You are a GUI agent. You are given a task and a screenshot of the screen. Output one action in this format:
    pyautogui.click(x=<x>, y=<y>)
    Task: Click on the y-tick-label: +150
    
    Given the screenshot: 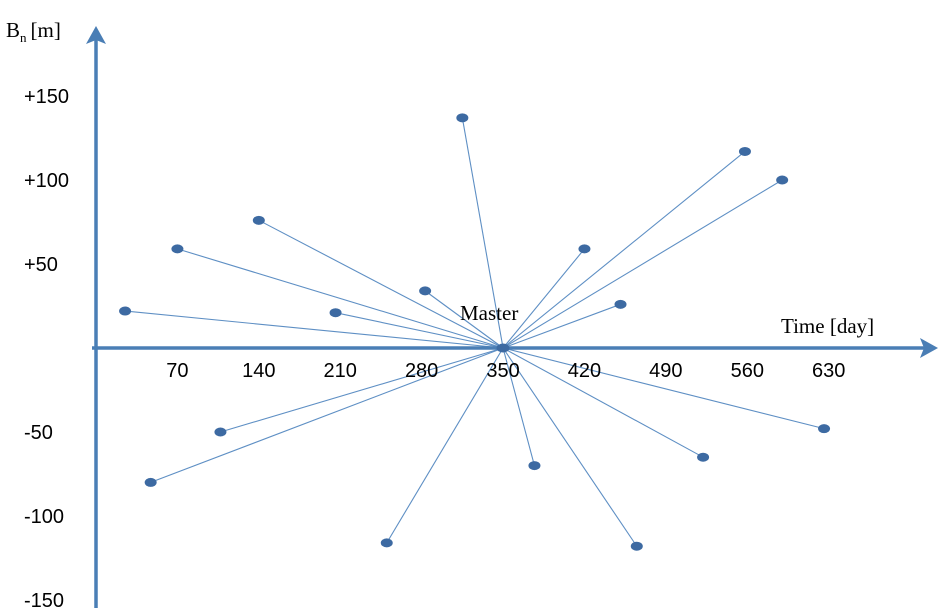 What is the action you would take?
    pyautogui.click(x=46, y=97)
    